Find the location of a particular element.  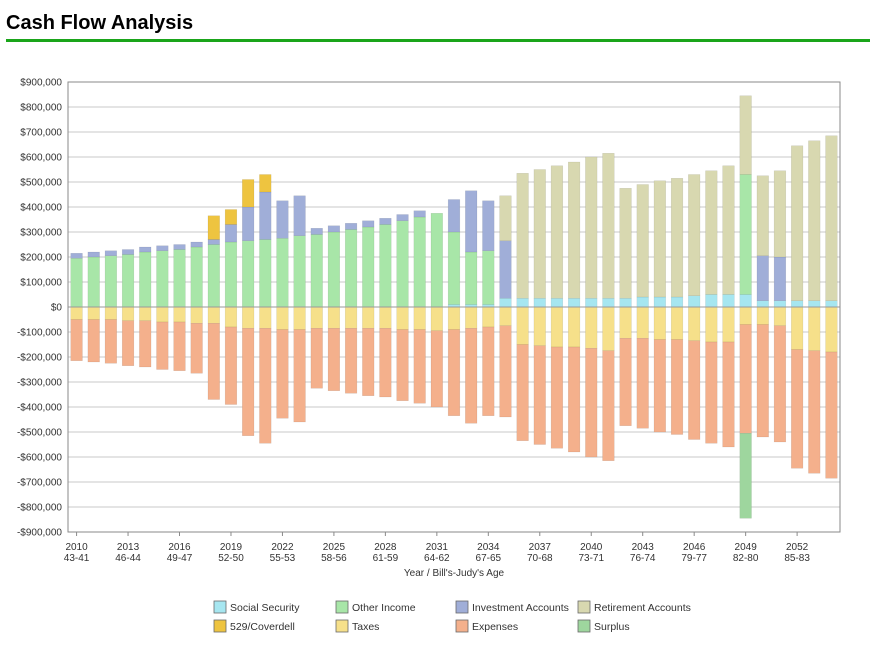

y-tick-label: -$100,000 is located at coordinates (39, 333).